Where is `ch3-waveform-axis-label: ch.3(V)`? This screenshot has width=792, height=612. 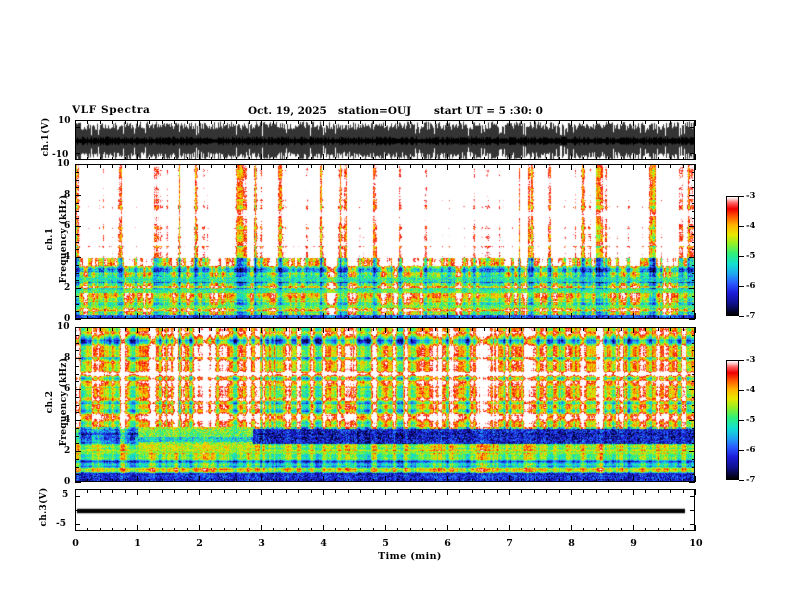 ch3-waveform-axis-label: ch.3(V) is located at coordinates (44, 507).